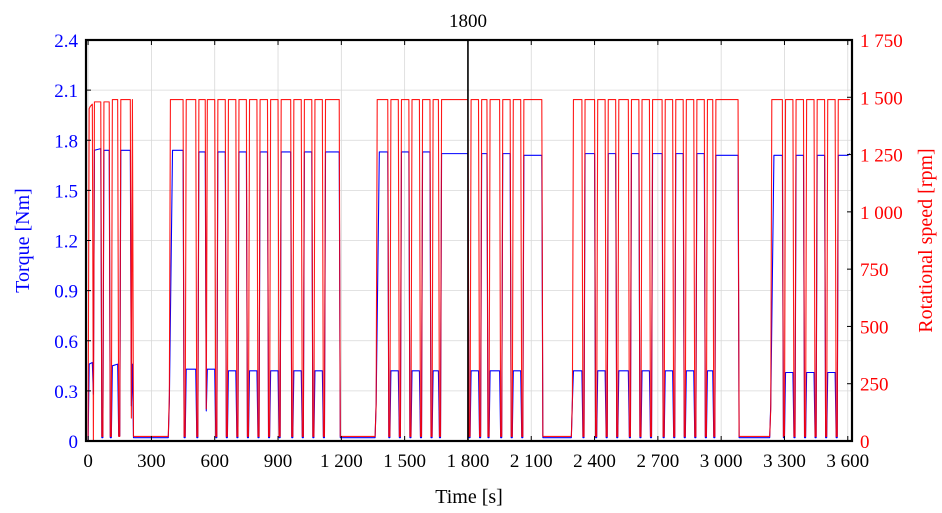 The height and width of the screenshot is (513, 942). I want to click on y-left-tick-label: 2.1, so click(66, 91).